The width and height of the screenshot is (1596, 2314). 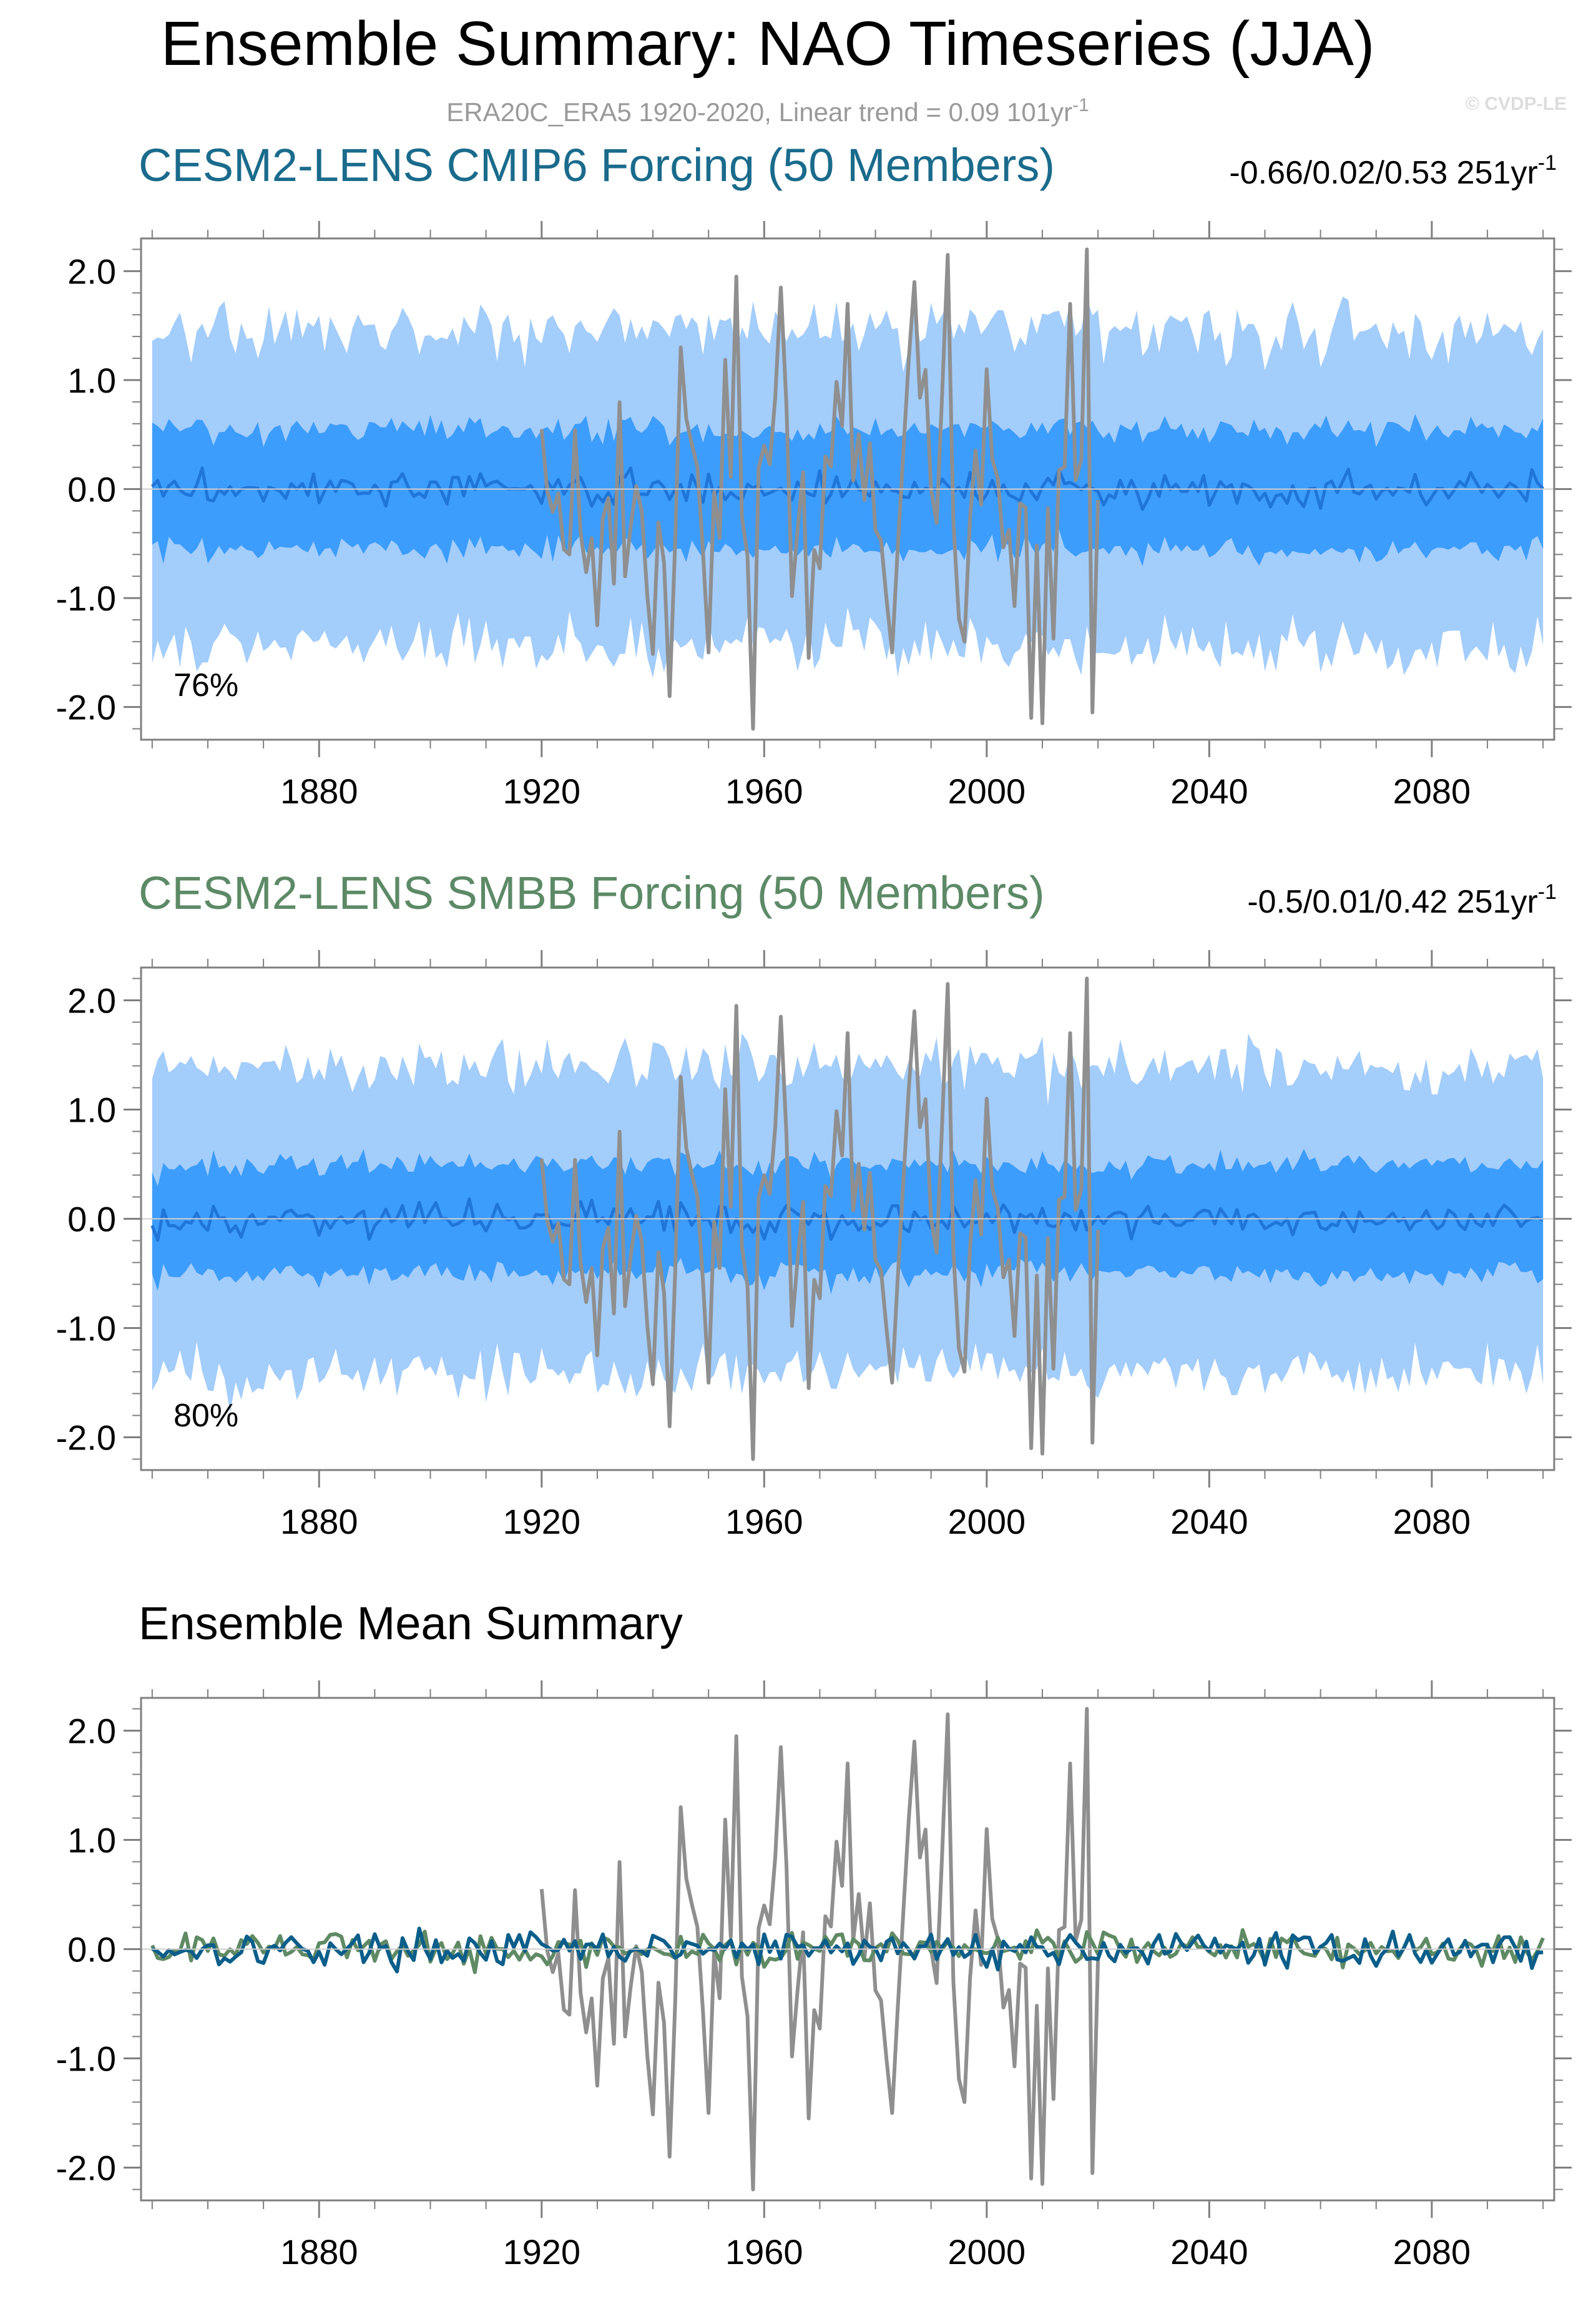 I want to click on panel1-title: CESM2-LENS CMIP6 Forcing (50 Members), so click(x=597, y=165).